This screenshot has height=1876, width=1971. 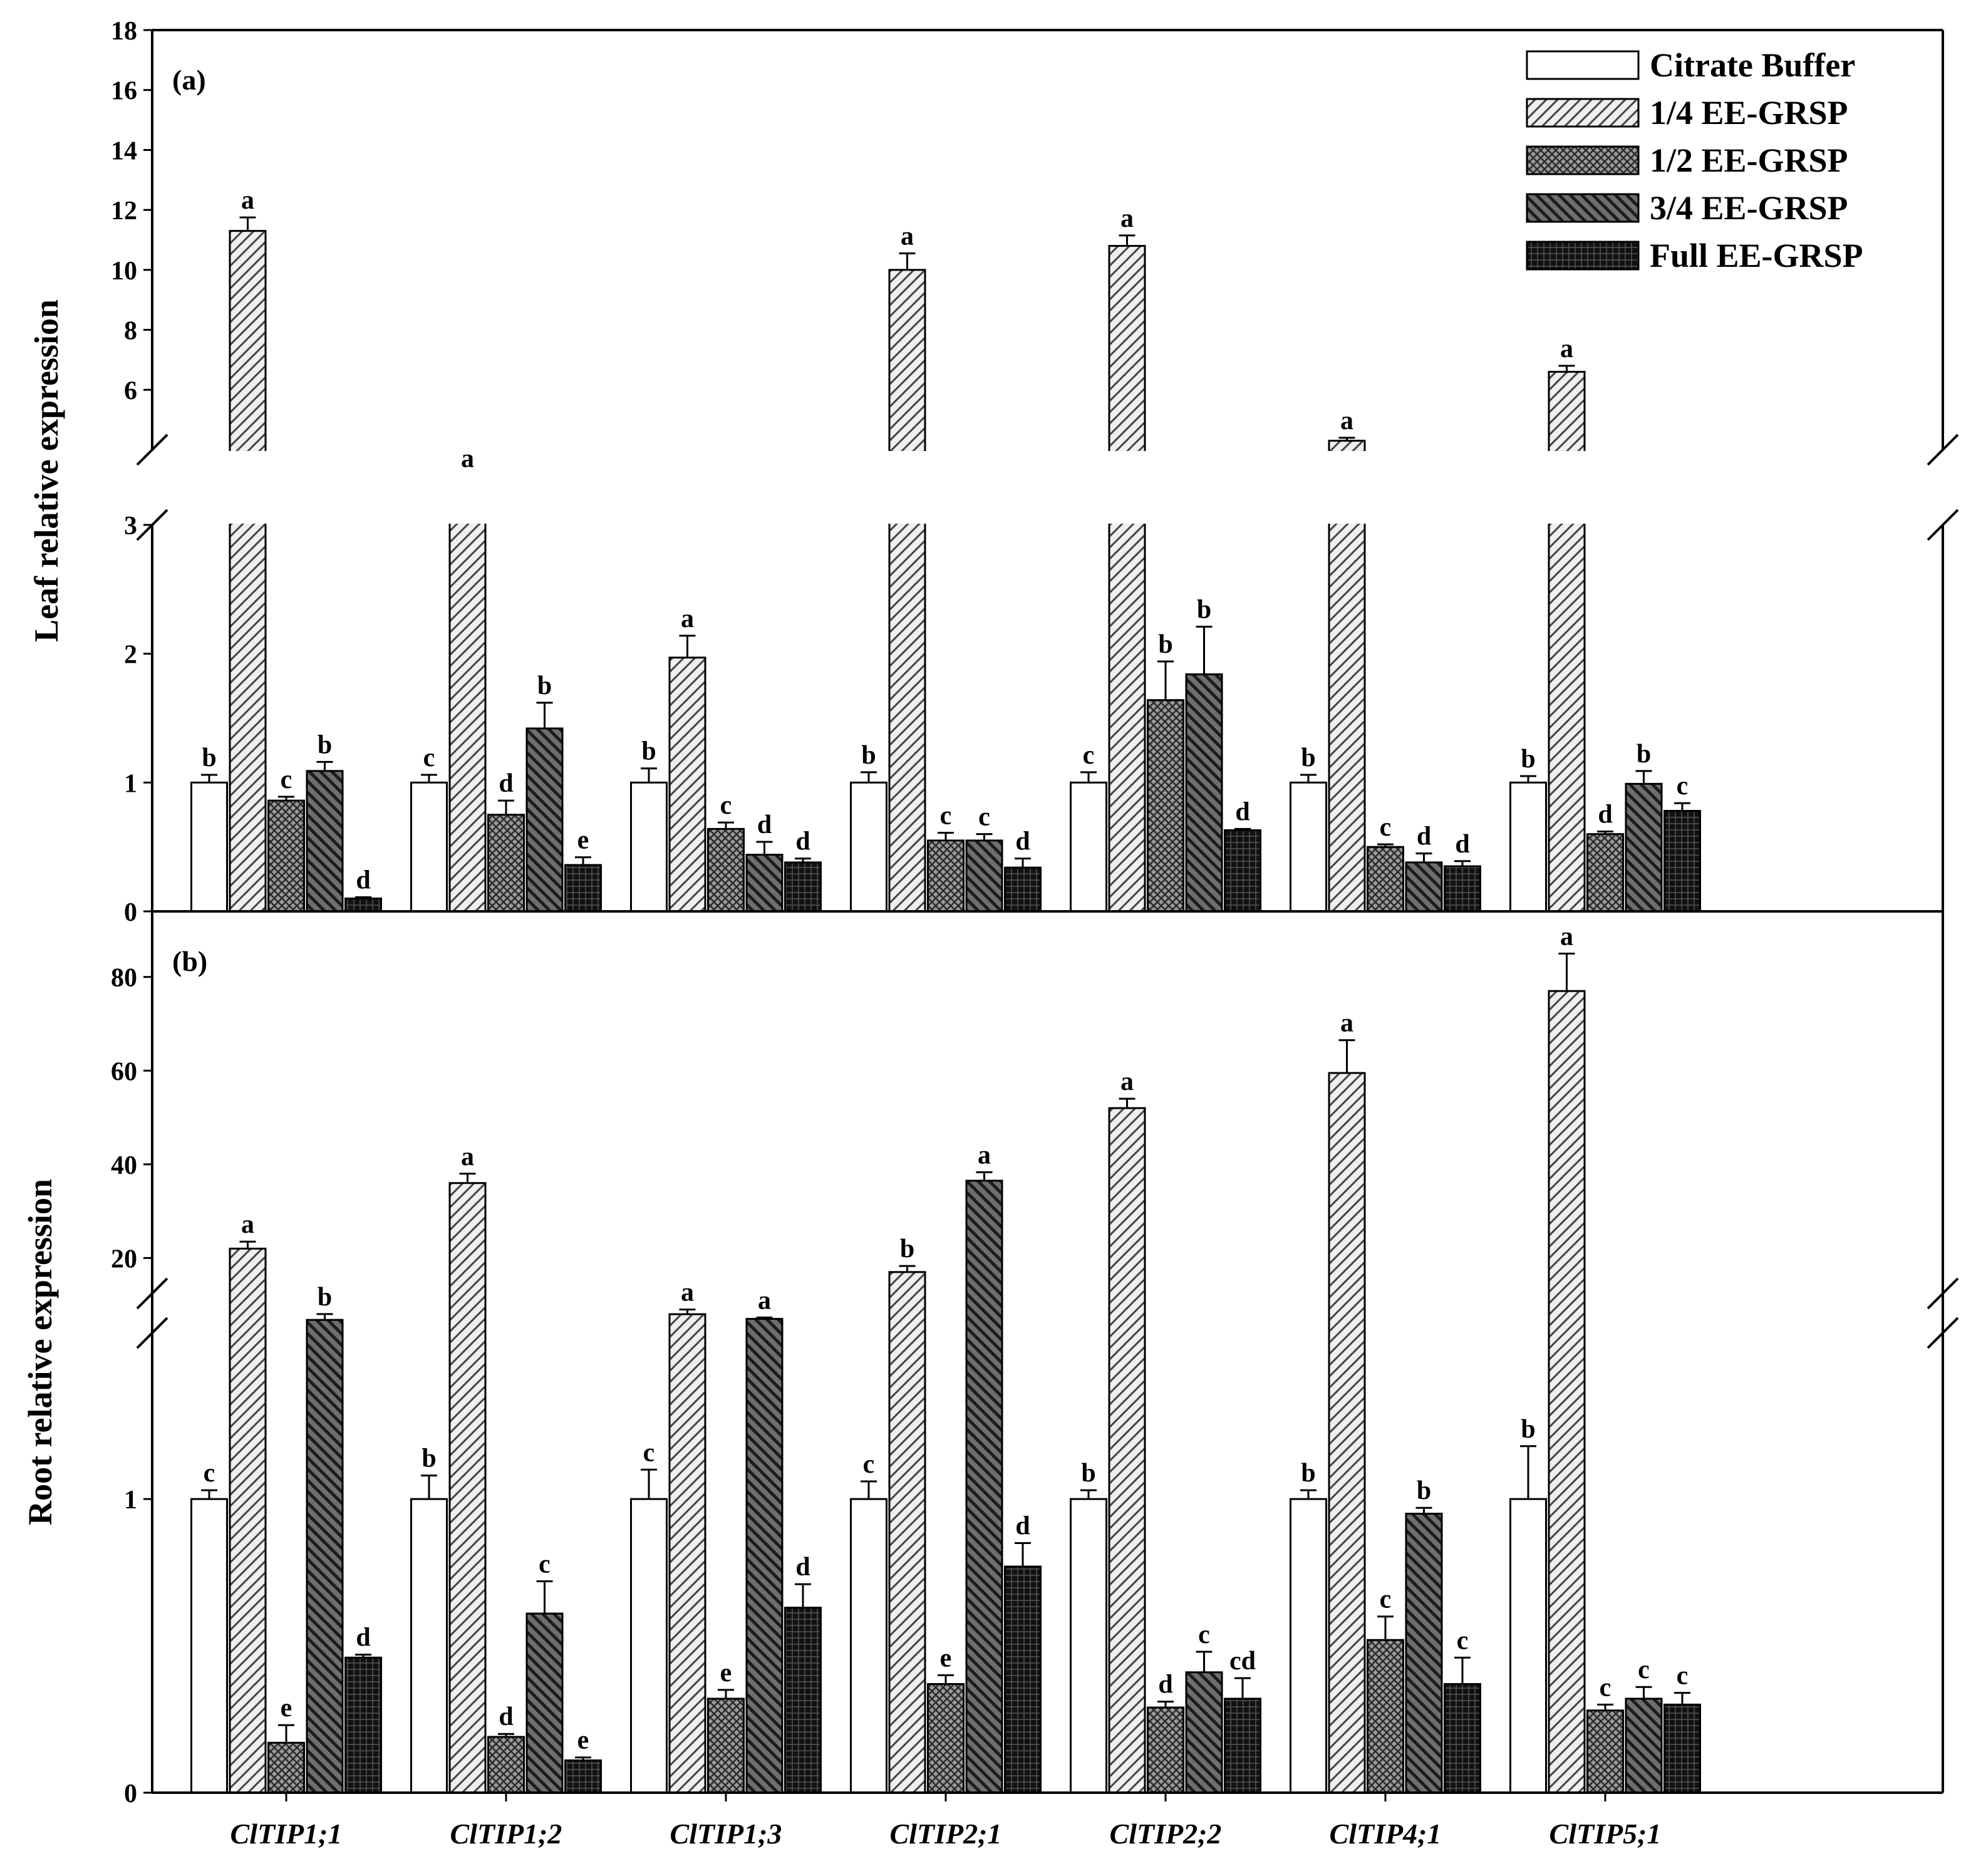 What do you see at coordinates (1047, 487) in the screenshot?
I see `axis-break-gap` at bounding box center [1047, 487].